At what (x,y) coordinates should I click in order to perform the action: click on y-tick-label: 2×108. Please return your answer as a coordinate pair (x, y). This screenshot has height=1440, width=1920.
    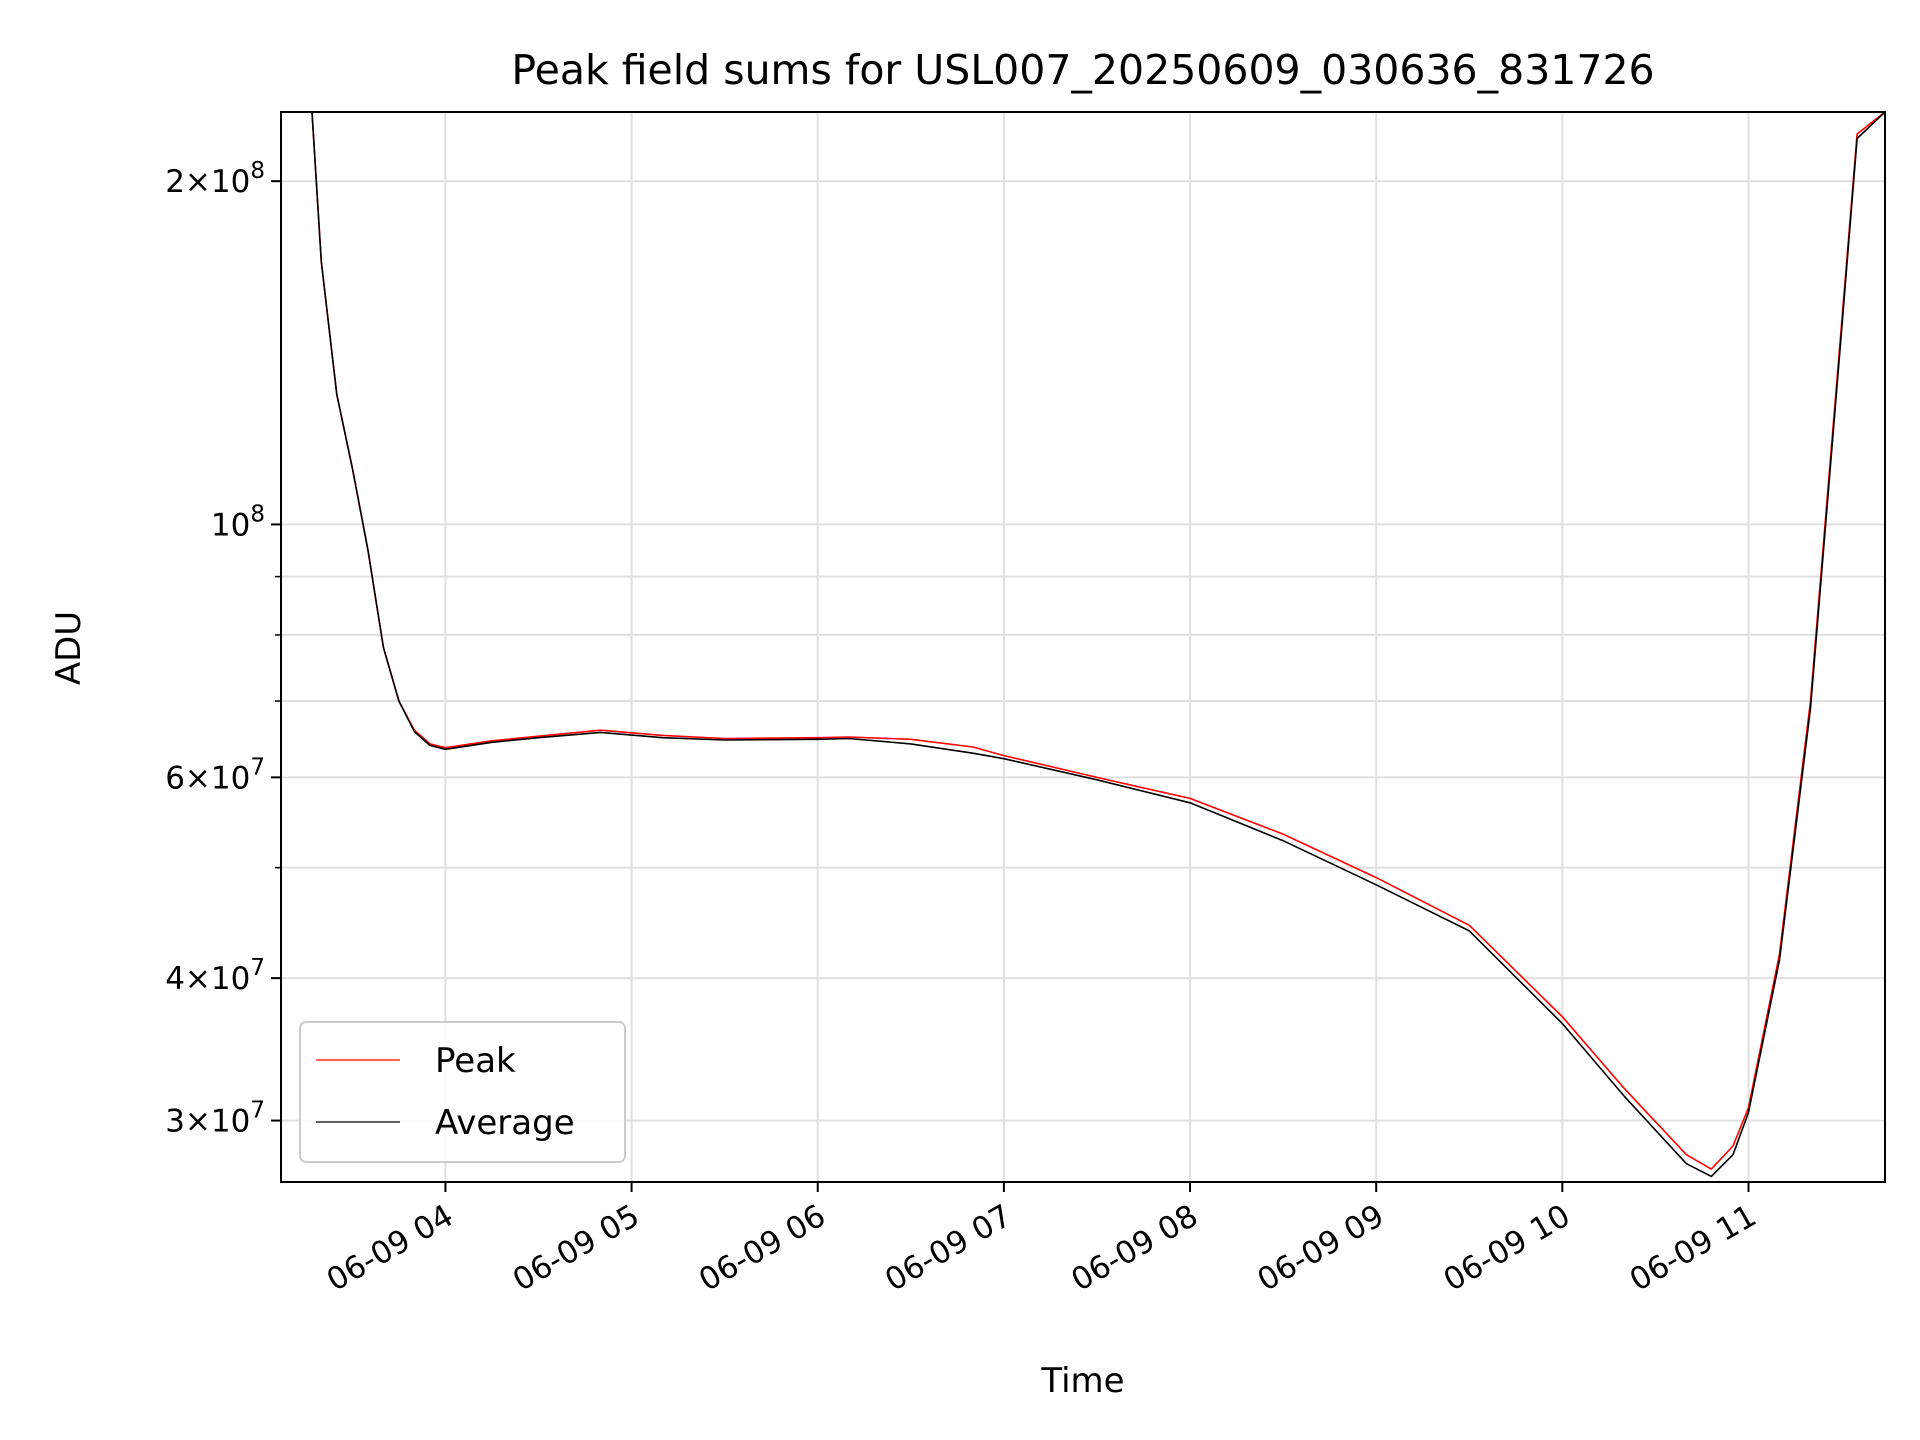
    Looking at the image, I should click on (215, 179).